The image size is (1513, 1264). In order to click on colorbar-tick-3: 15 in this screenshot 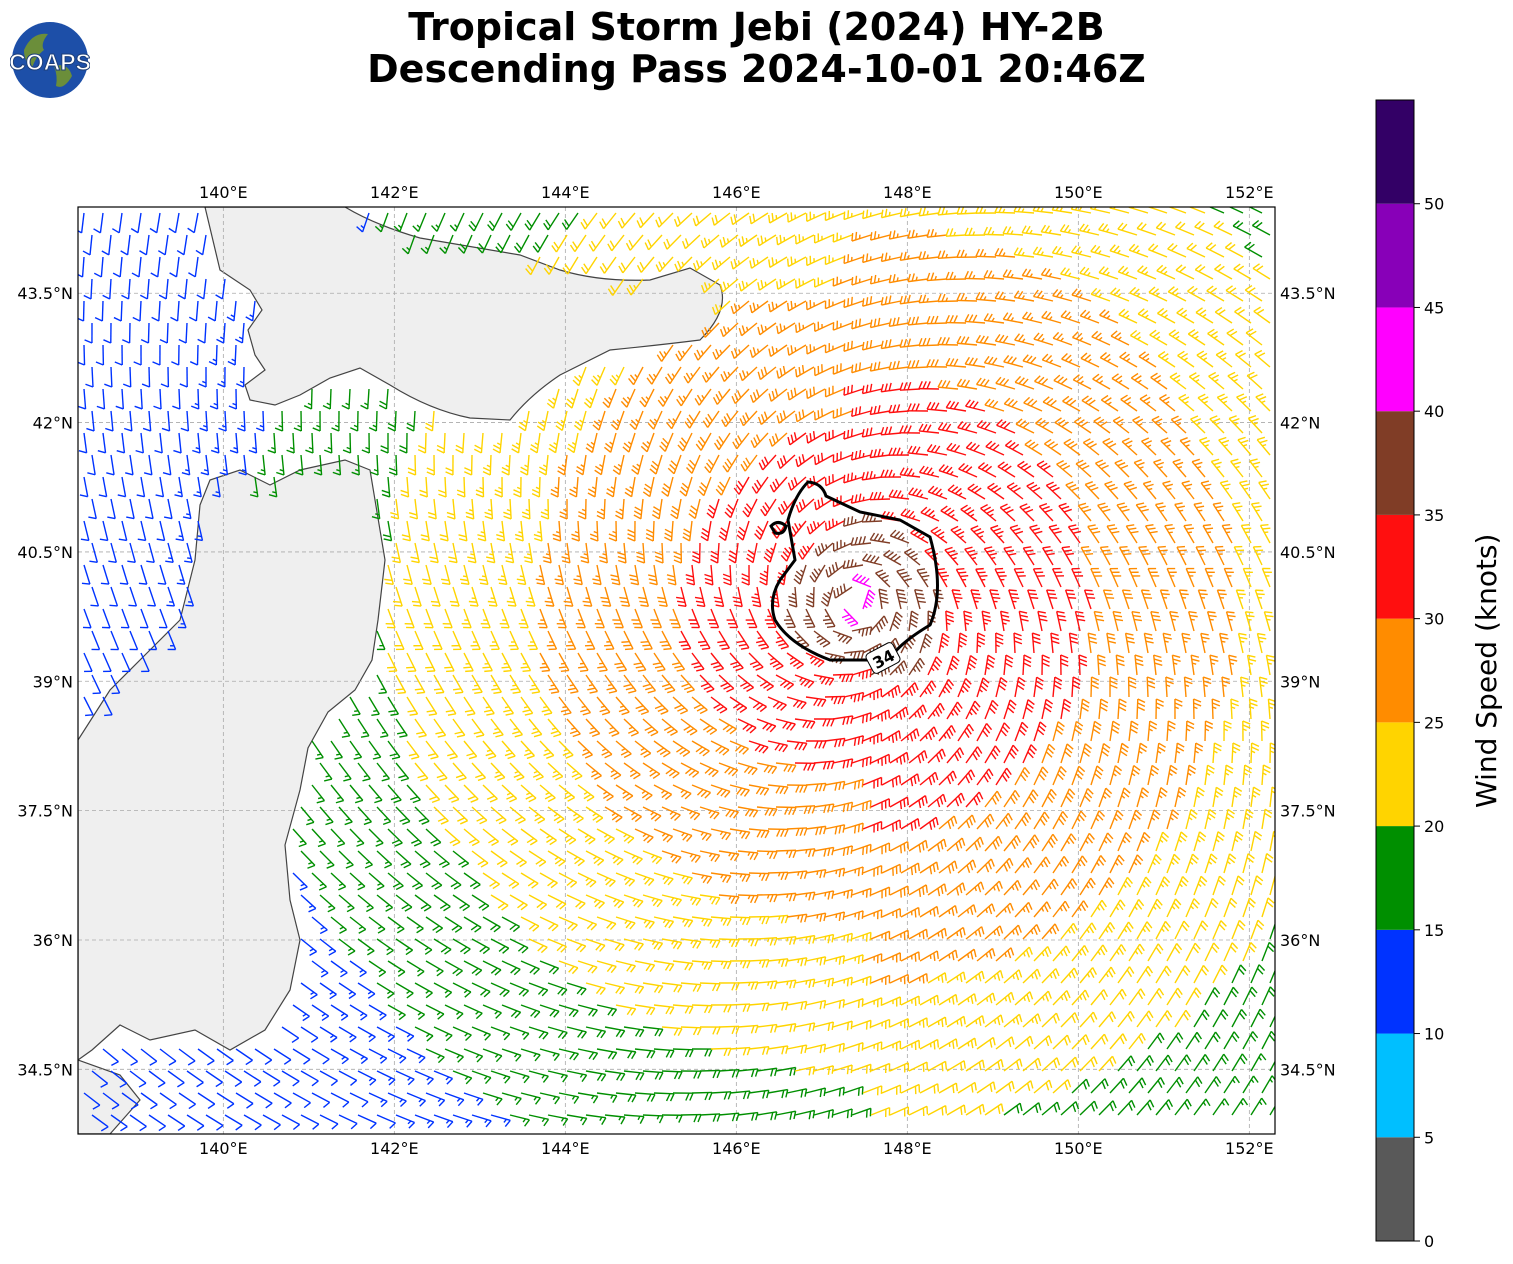, I will do `click(1434, 930)`.